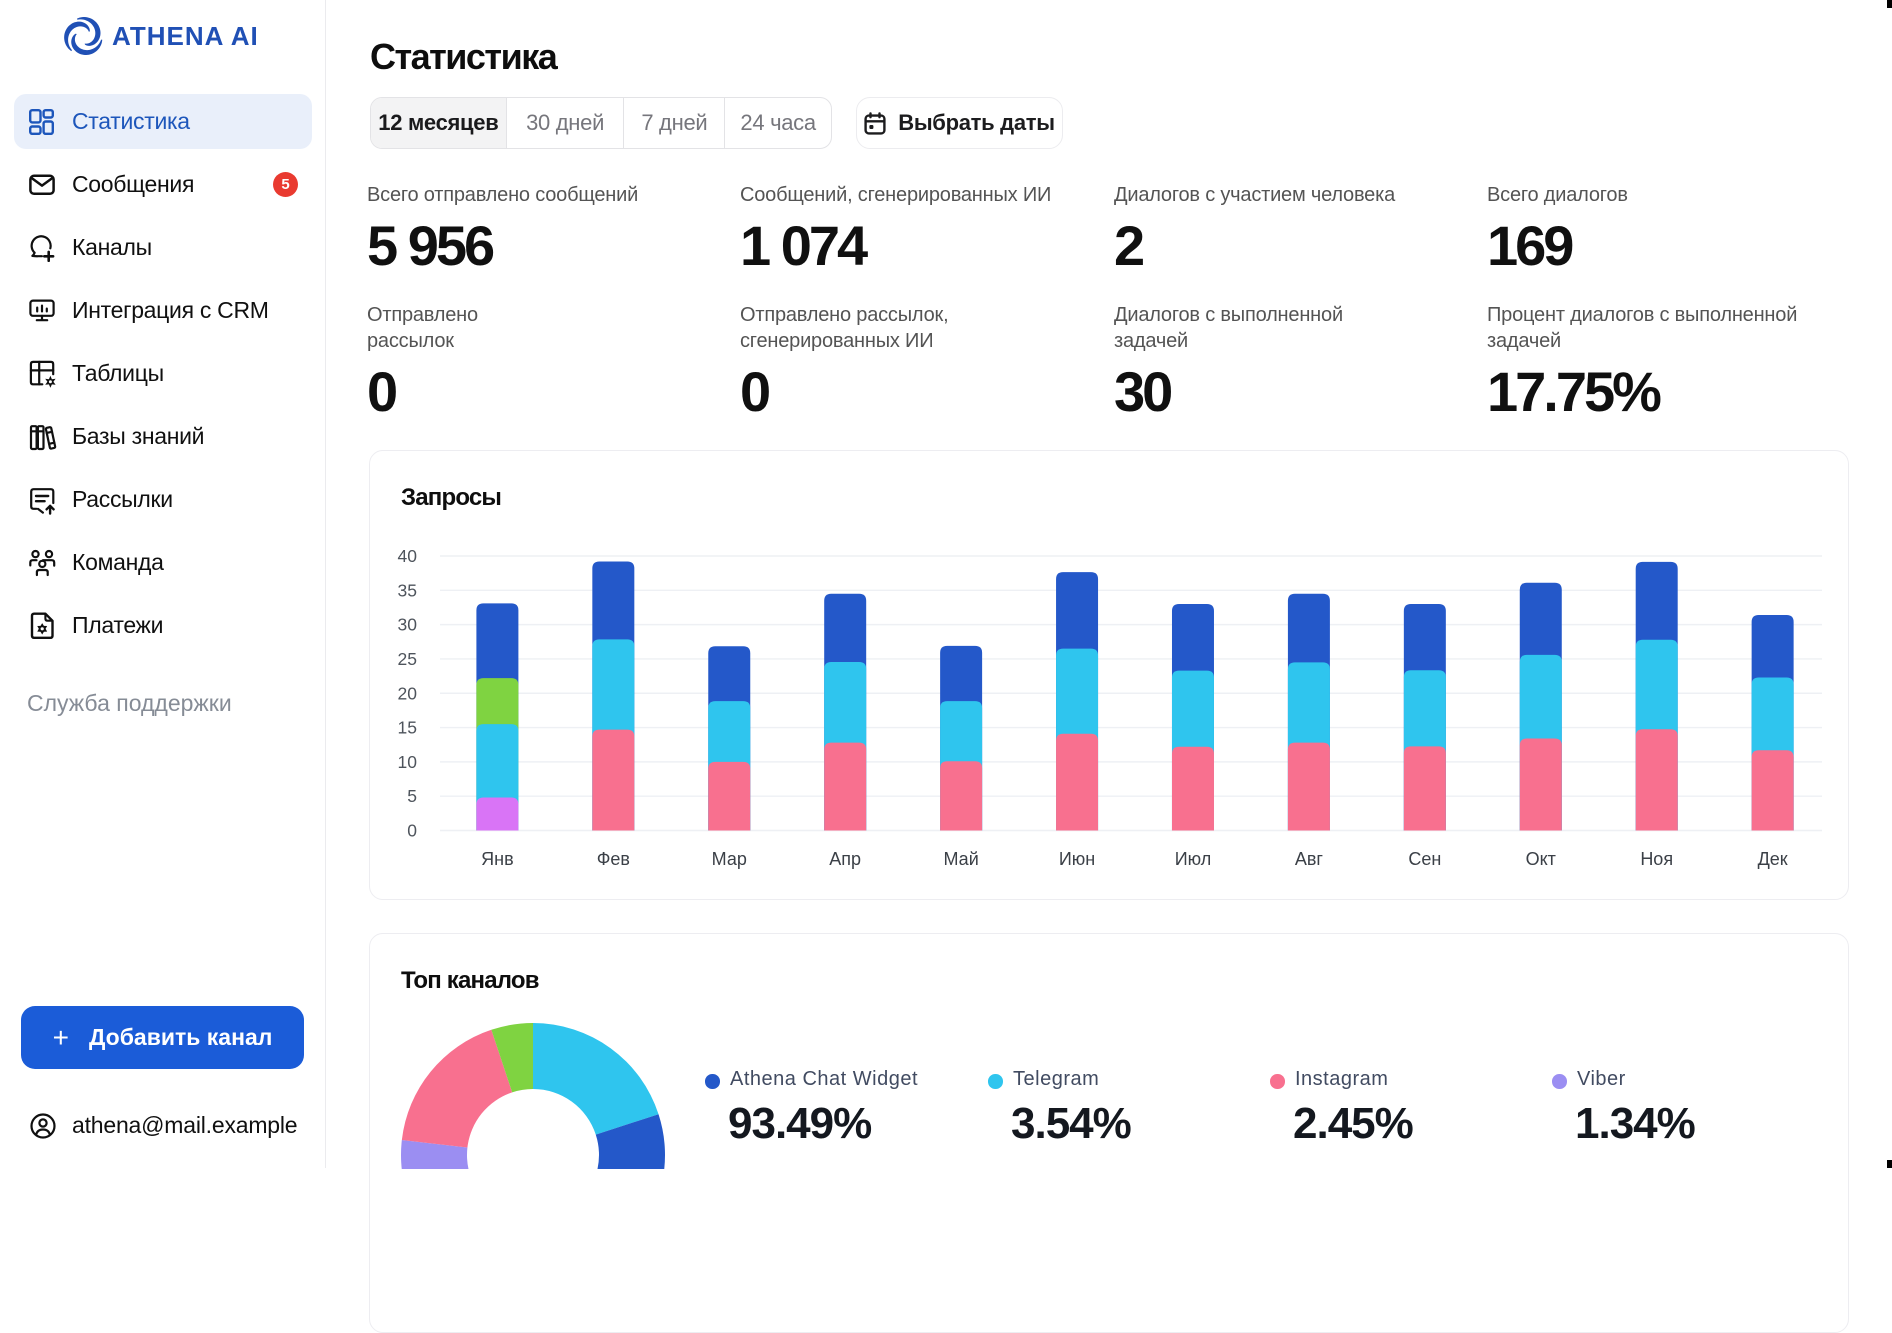  What do you see at coordinates (613, 859) in the screenshot?
I see `svg-text: Фев` at bounding box center [613, 859].